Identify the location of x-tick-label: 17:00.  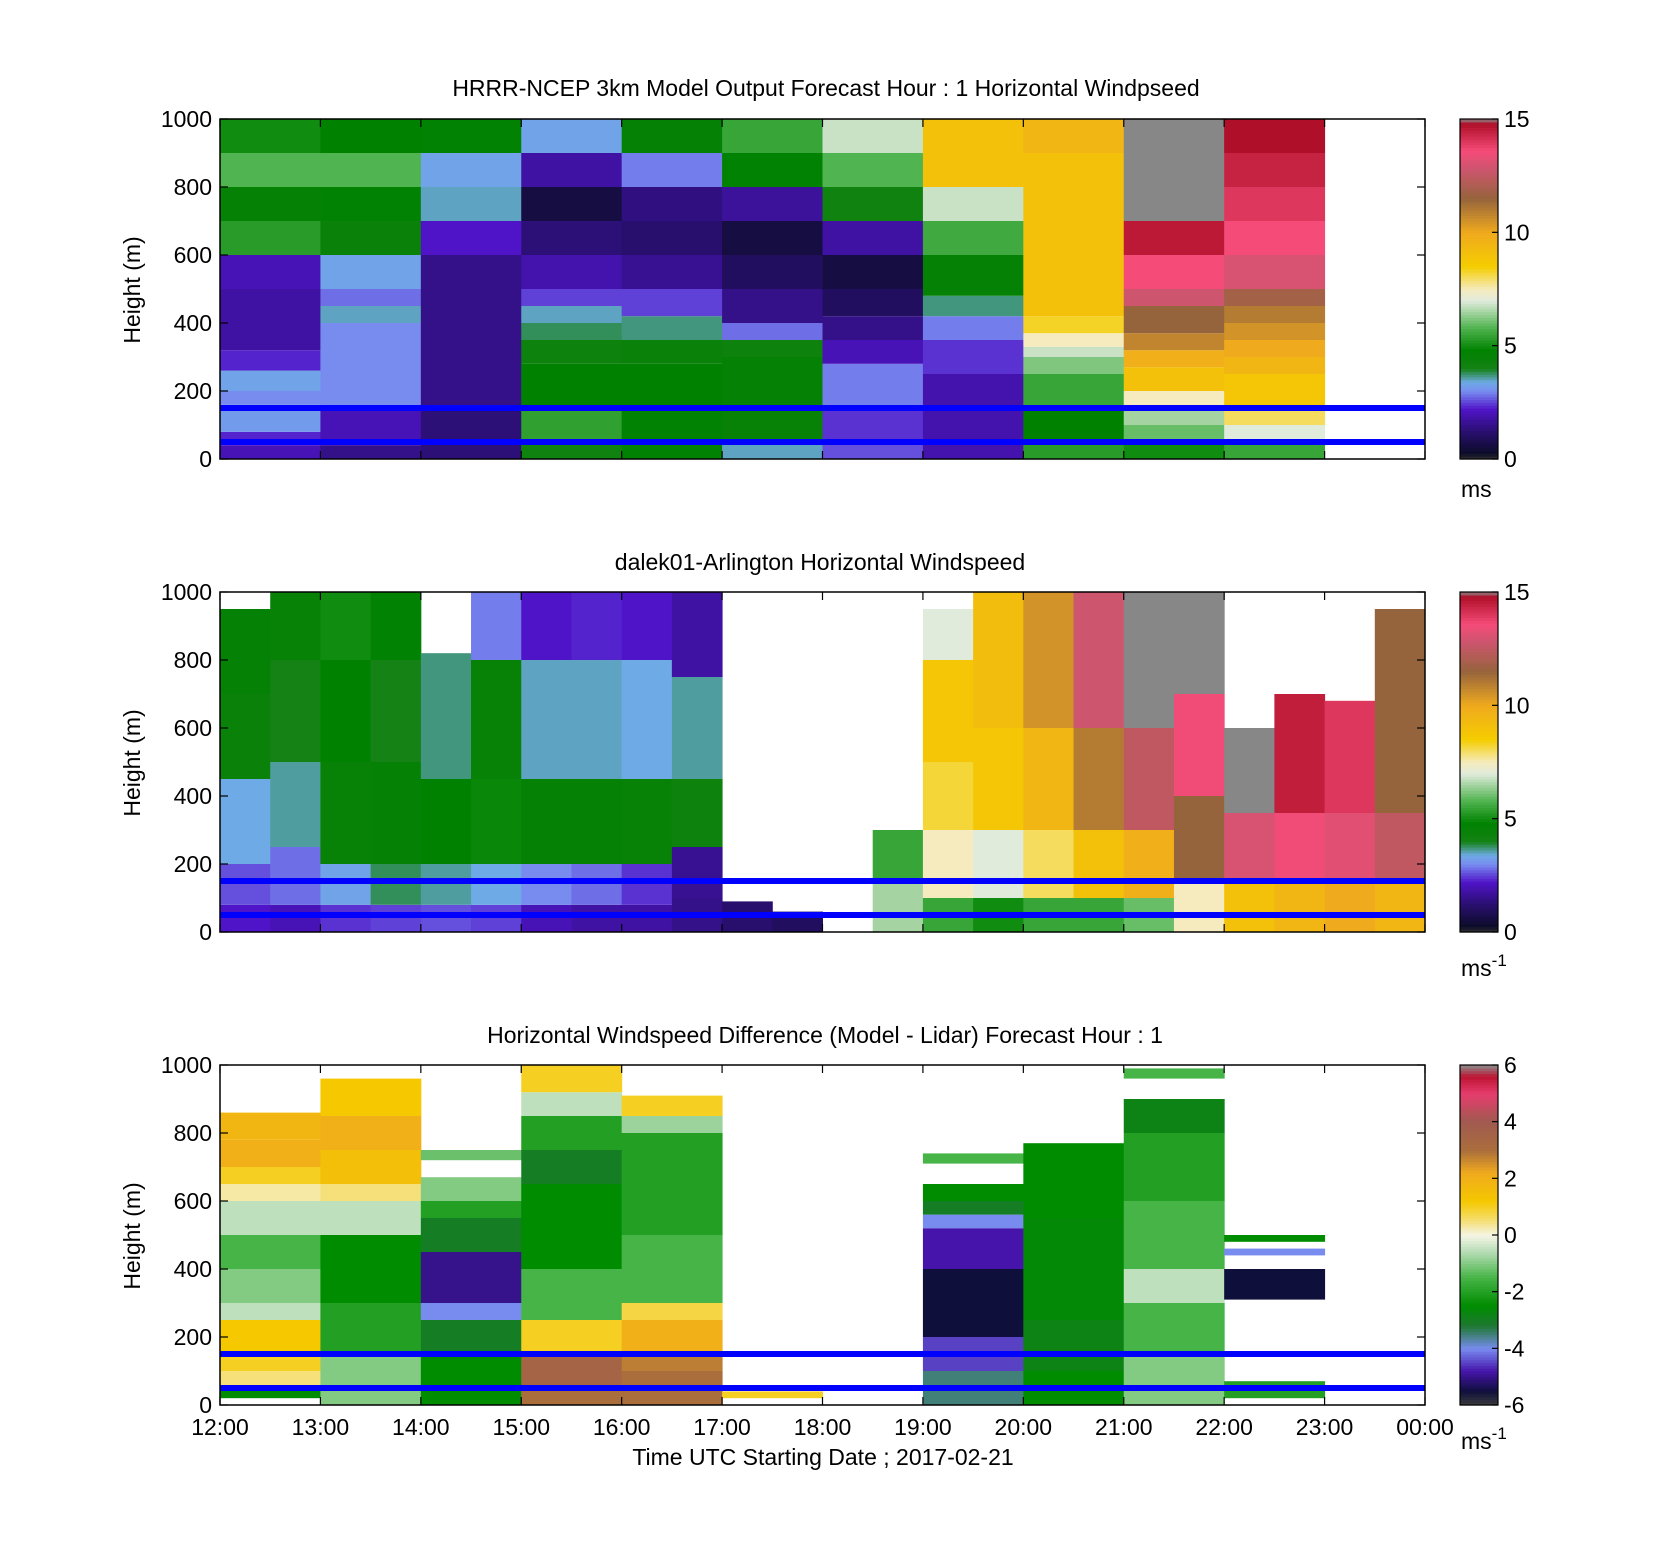
(722, 1427).